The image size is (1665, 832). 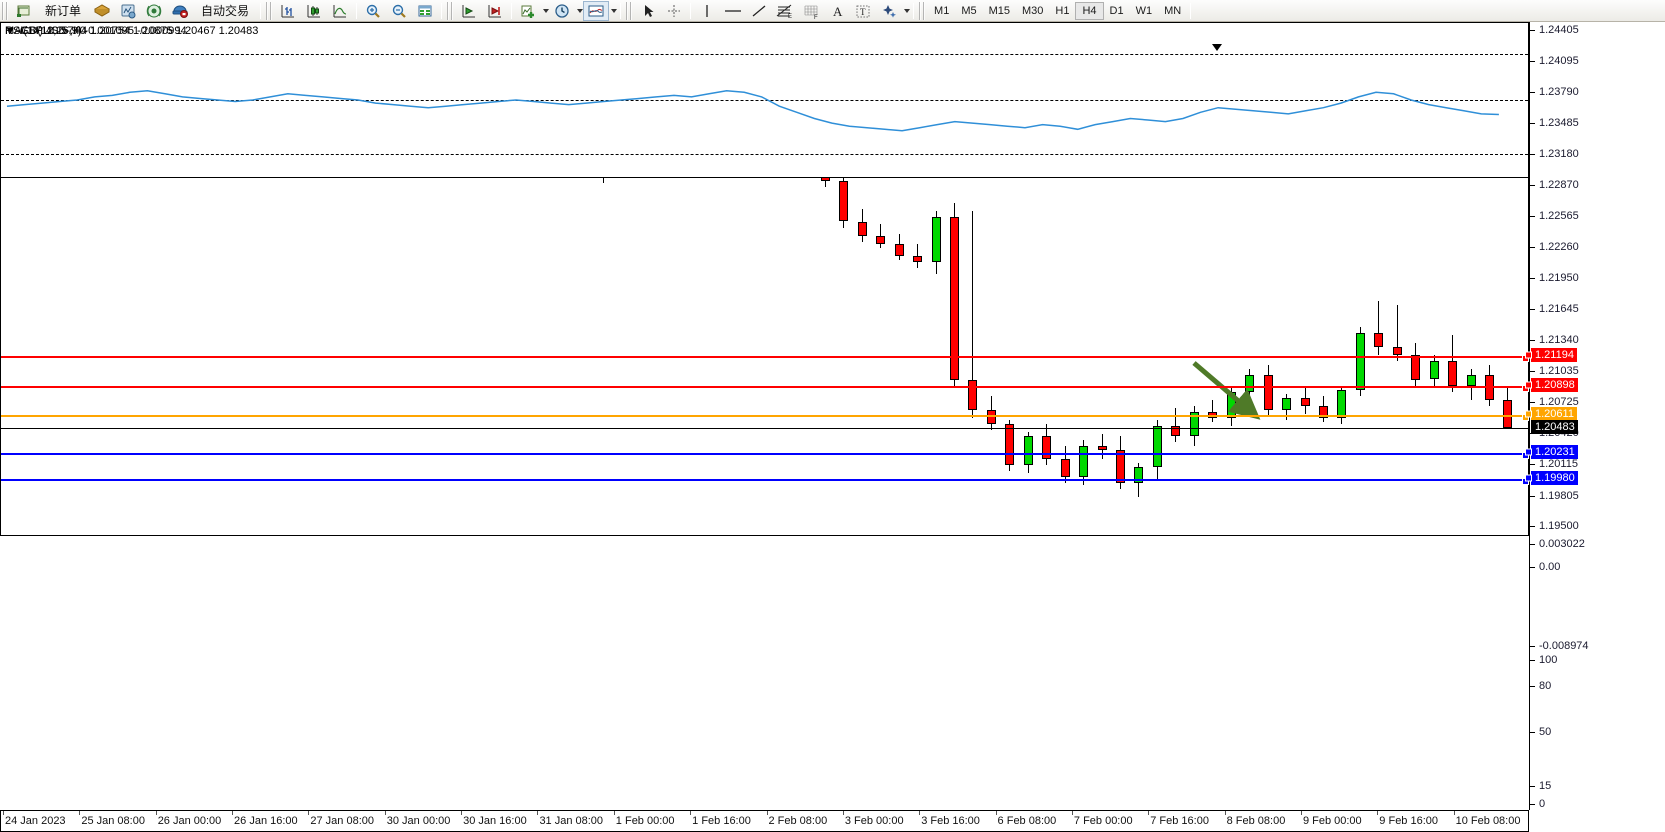 What do you see at coordinates (707, 11) in the screenshot?
I see `vertical-line-icon` at bounding box center [707, 11].